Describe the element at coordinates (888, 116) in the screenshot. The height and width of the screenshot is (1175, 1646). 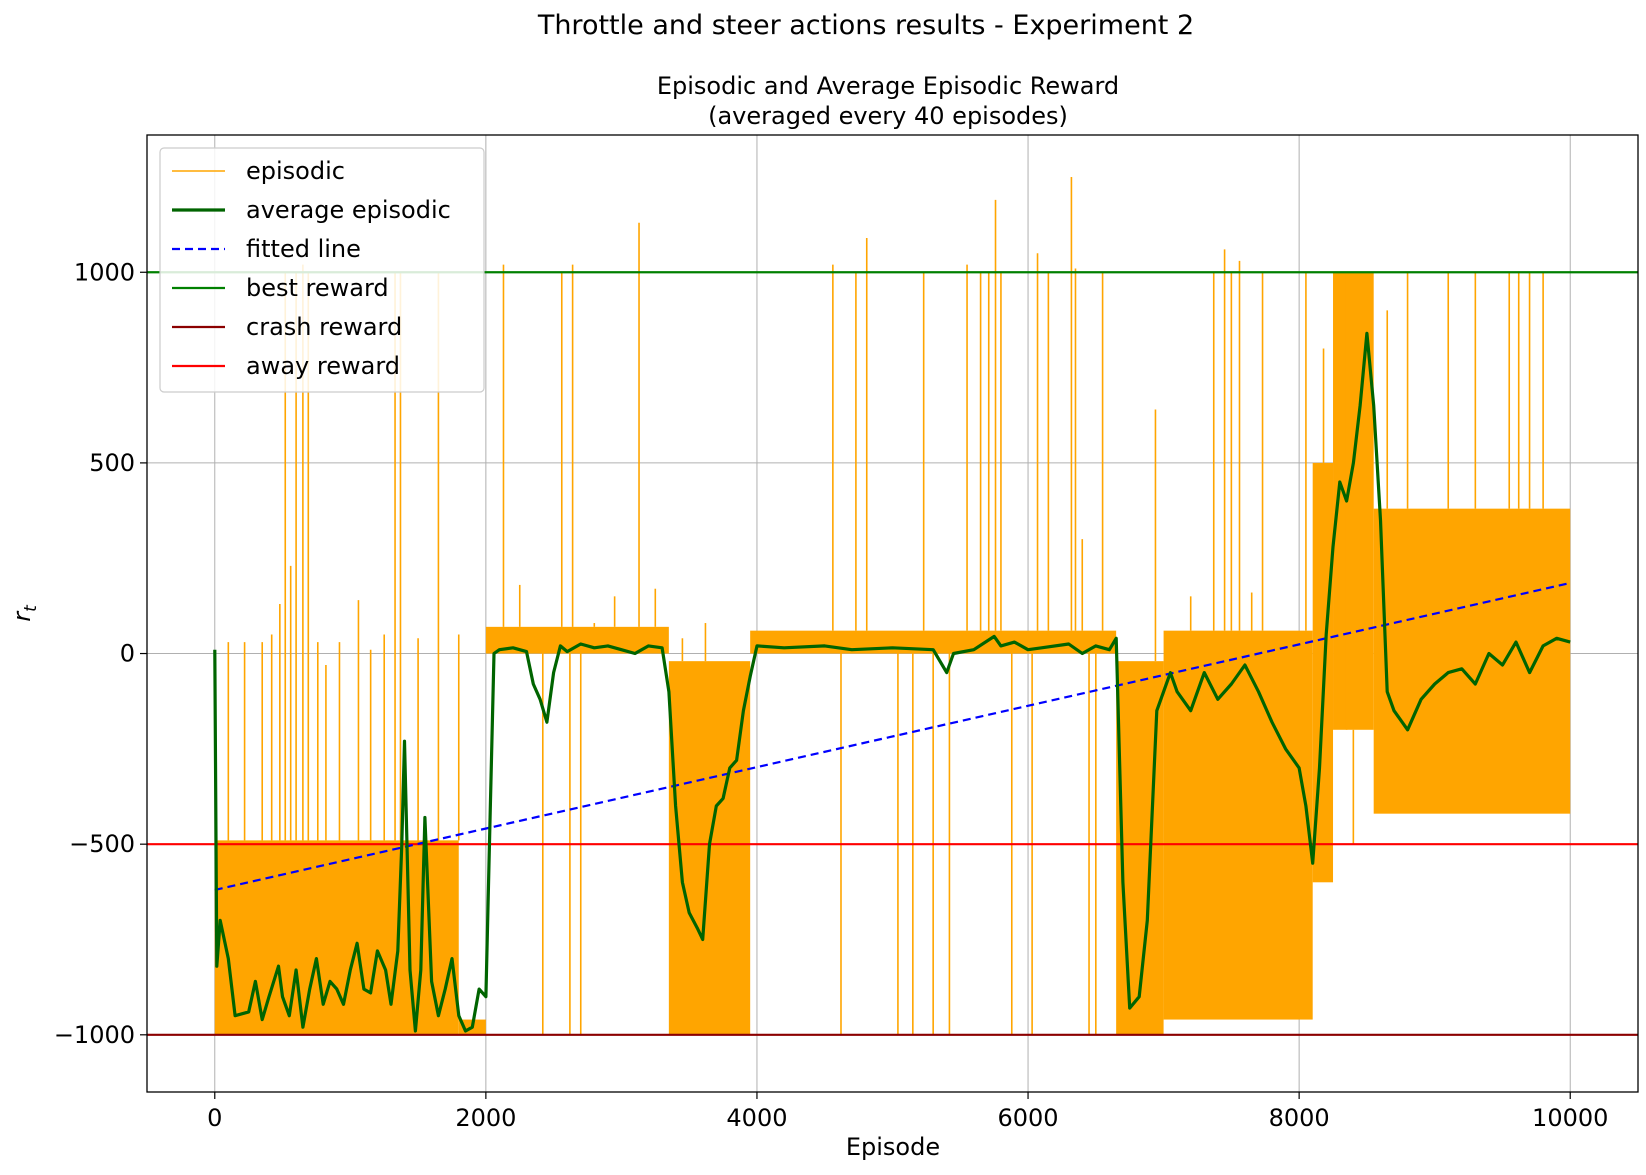
I see `chart-title-line2: (averaged every 40 episodes)` at that location.